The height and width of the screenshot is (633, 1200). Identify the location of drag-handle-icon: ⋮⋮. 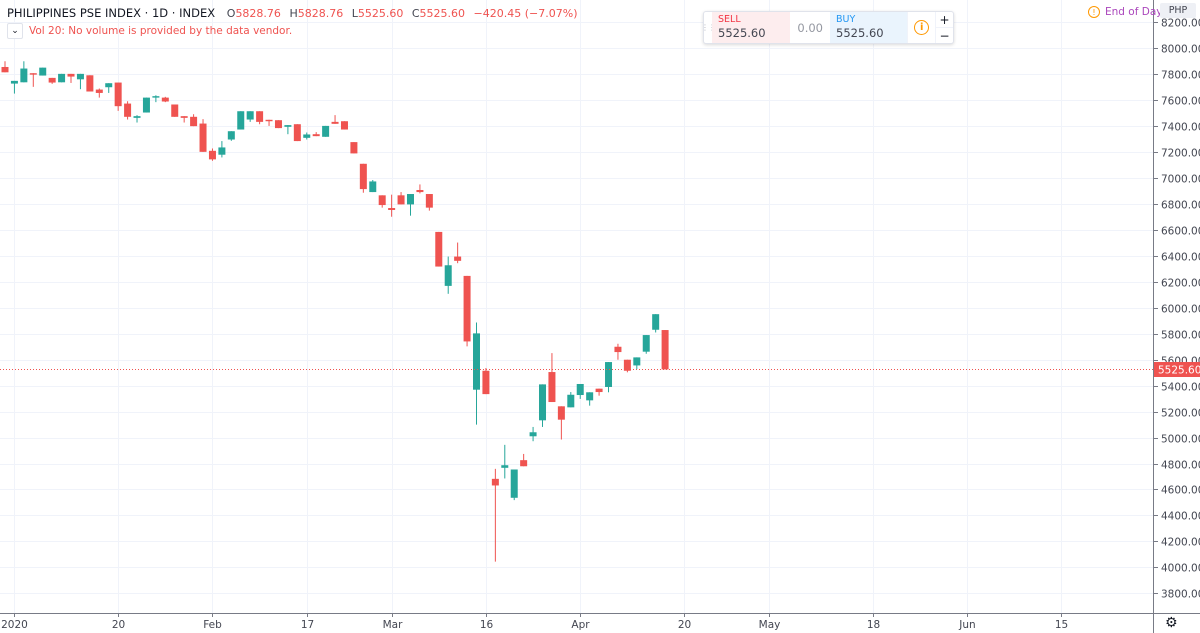
(708, 27).